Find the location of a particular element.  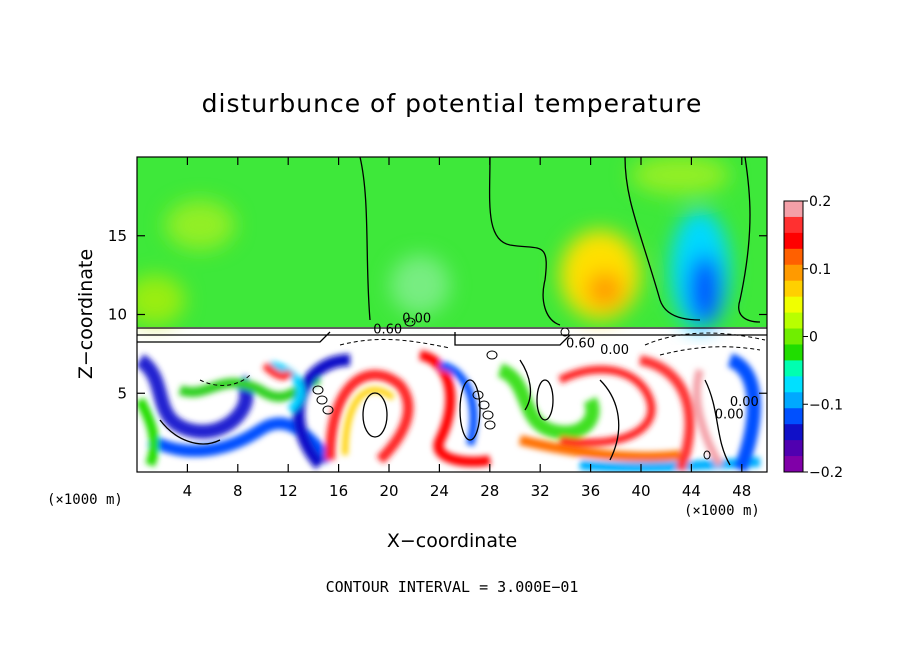

y-tick-label: 15 is located at coordinates (117, 236).